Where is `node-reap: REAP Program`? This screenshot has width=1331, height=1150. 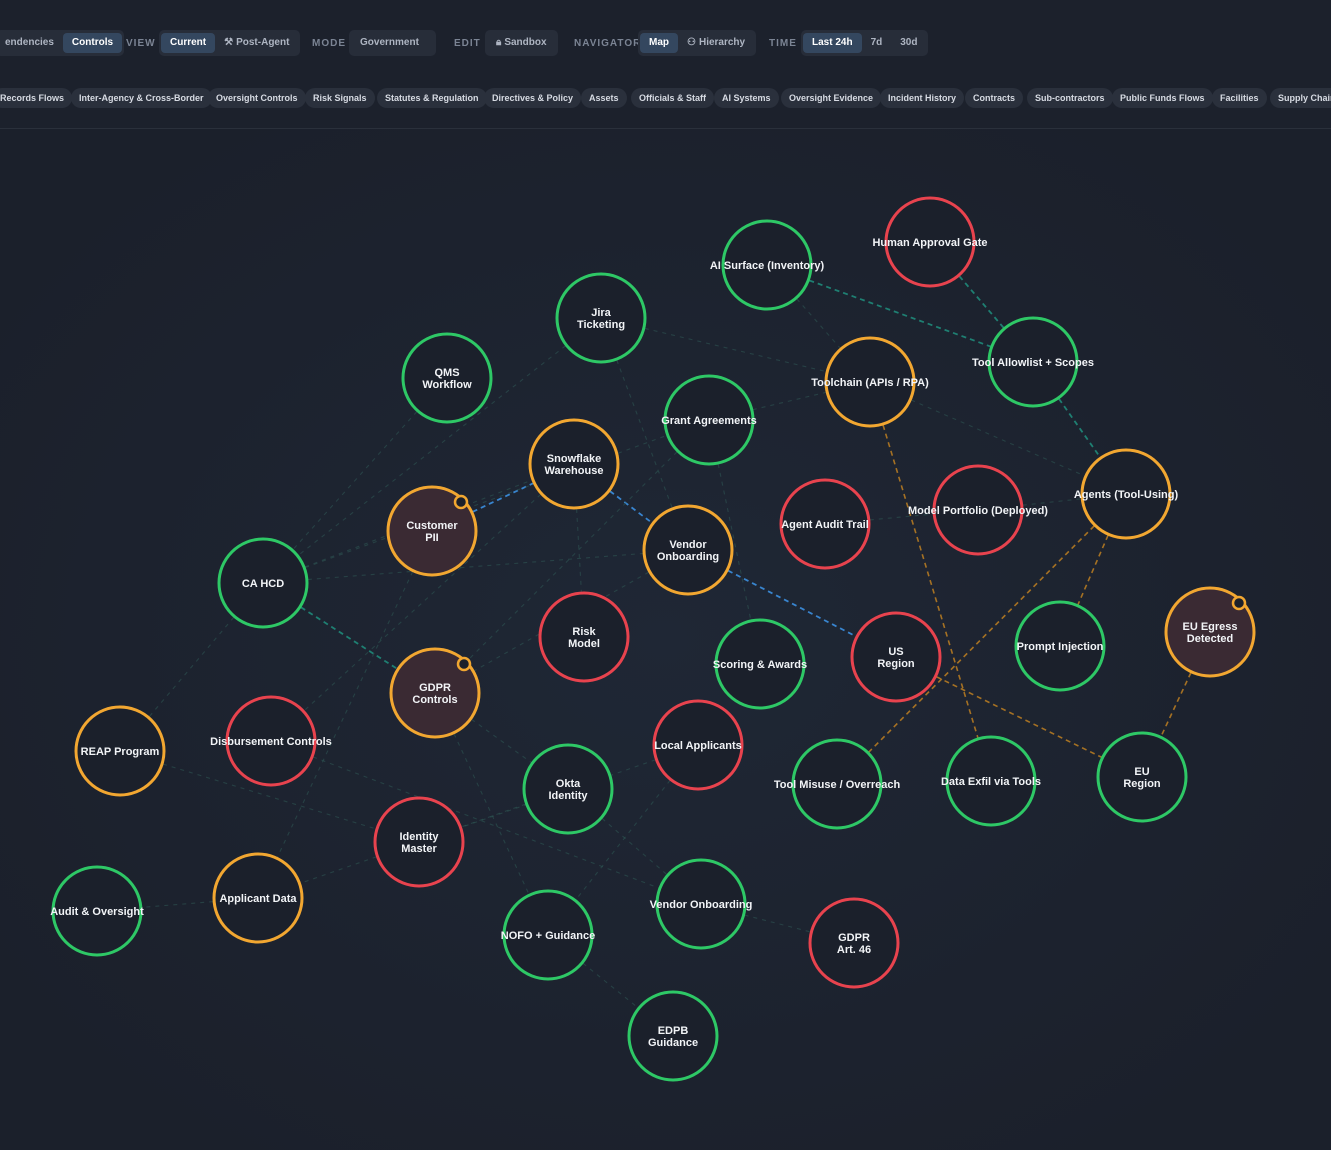
node-reap: REAP Program is located at coordinates (120, 751).